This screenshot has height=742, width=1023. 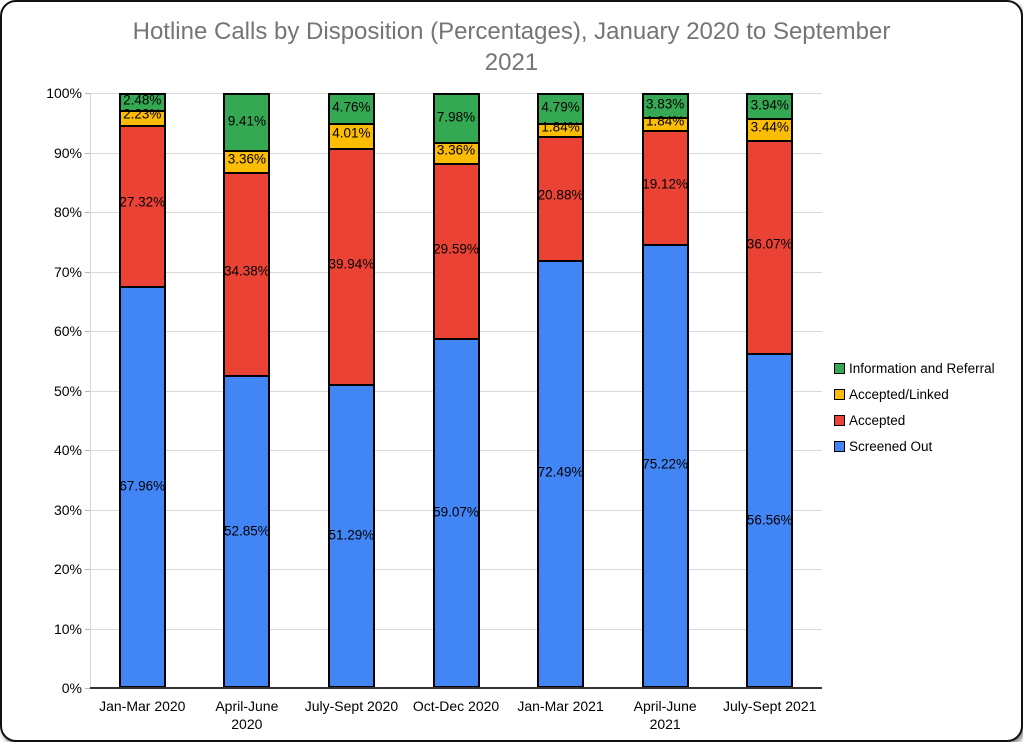 What do you see at coordinates (665, 184) in the screenshot?
I see `segment-data-label: 19.12%` at bounding box center [665, 184].